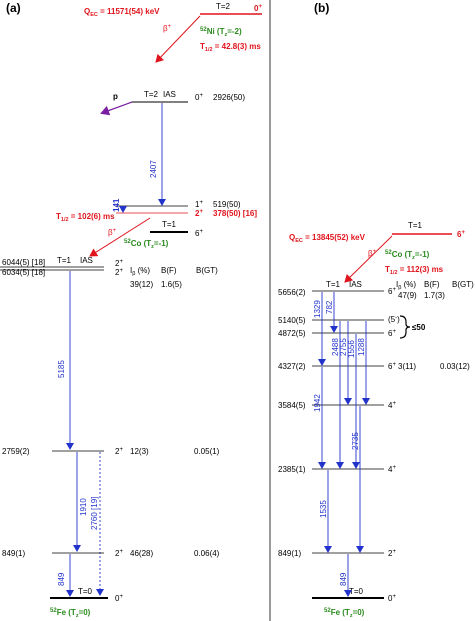  I want to click on fe52-ias-energy-1: 6044(5) [18], so click(23, 262).